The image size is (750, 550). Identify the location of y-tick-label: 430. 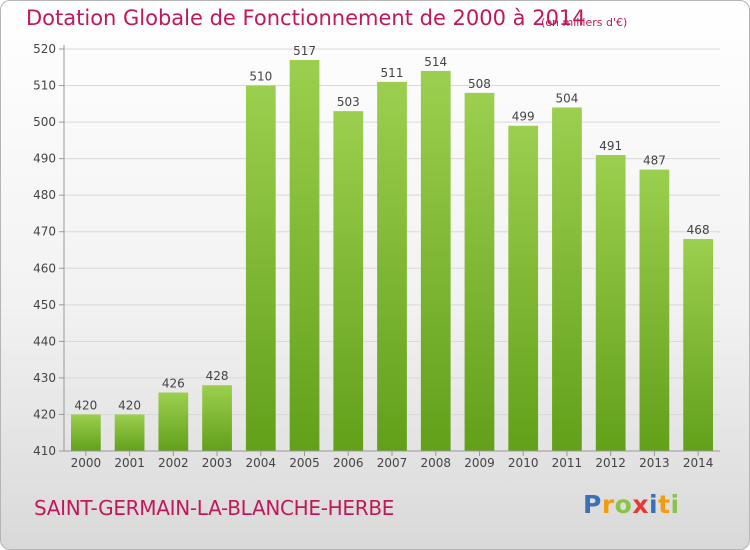
(44, 378).